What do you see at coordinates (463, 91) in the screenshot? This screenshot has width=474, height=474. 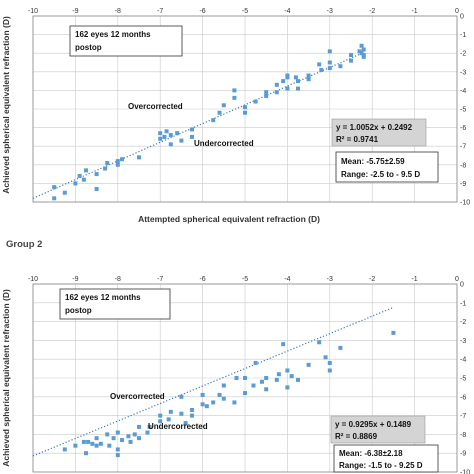 I see `y-tick-label: -4` at bounding box center [463, 91].